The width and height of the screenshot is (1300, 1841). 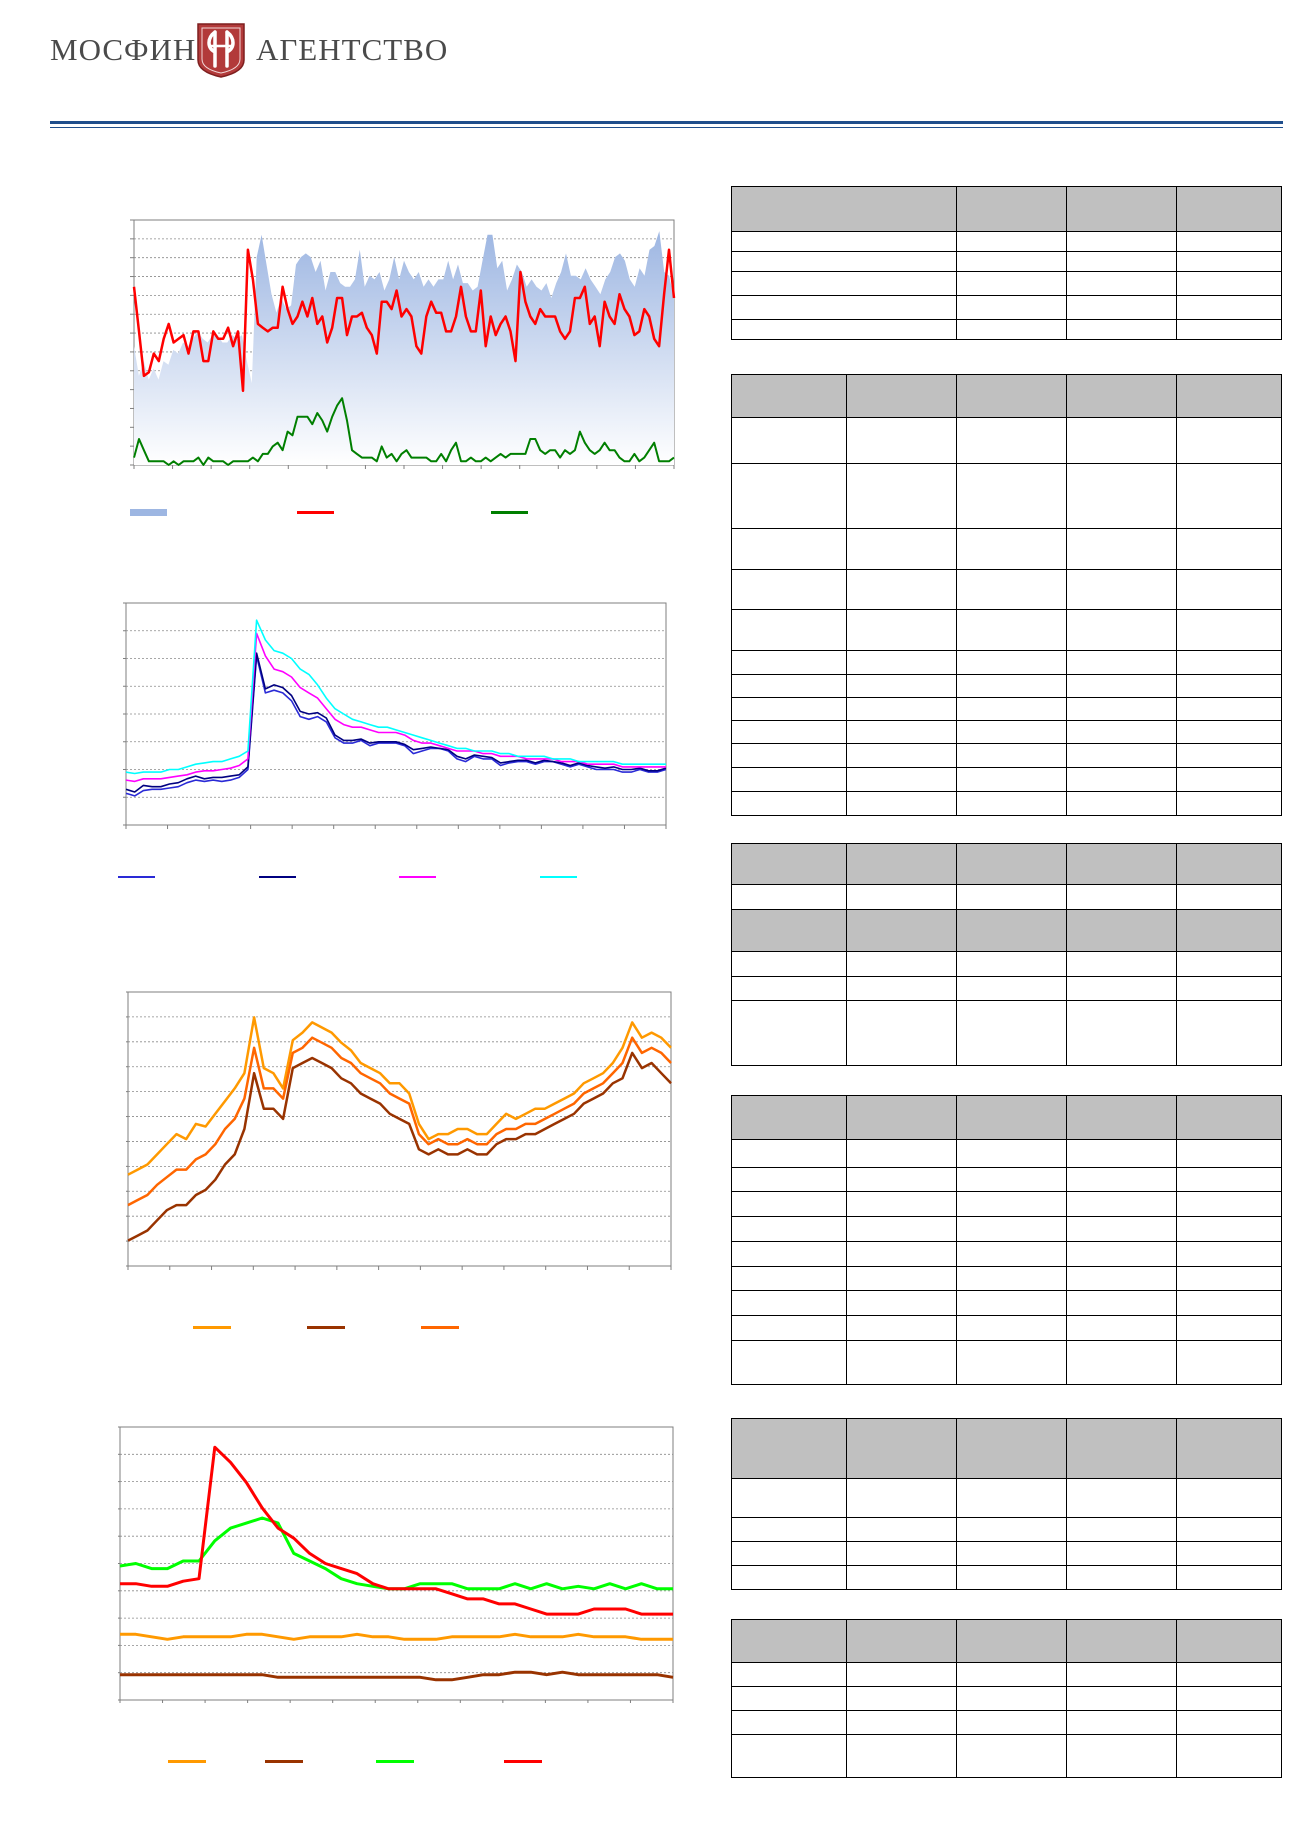 I want to click on chart3-plot-area, so click(x=399, y=1129).